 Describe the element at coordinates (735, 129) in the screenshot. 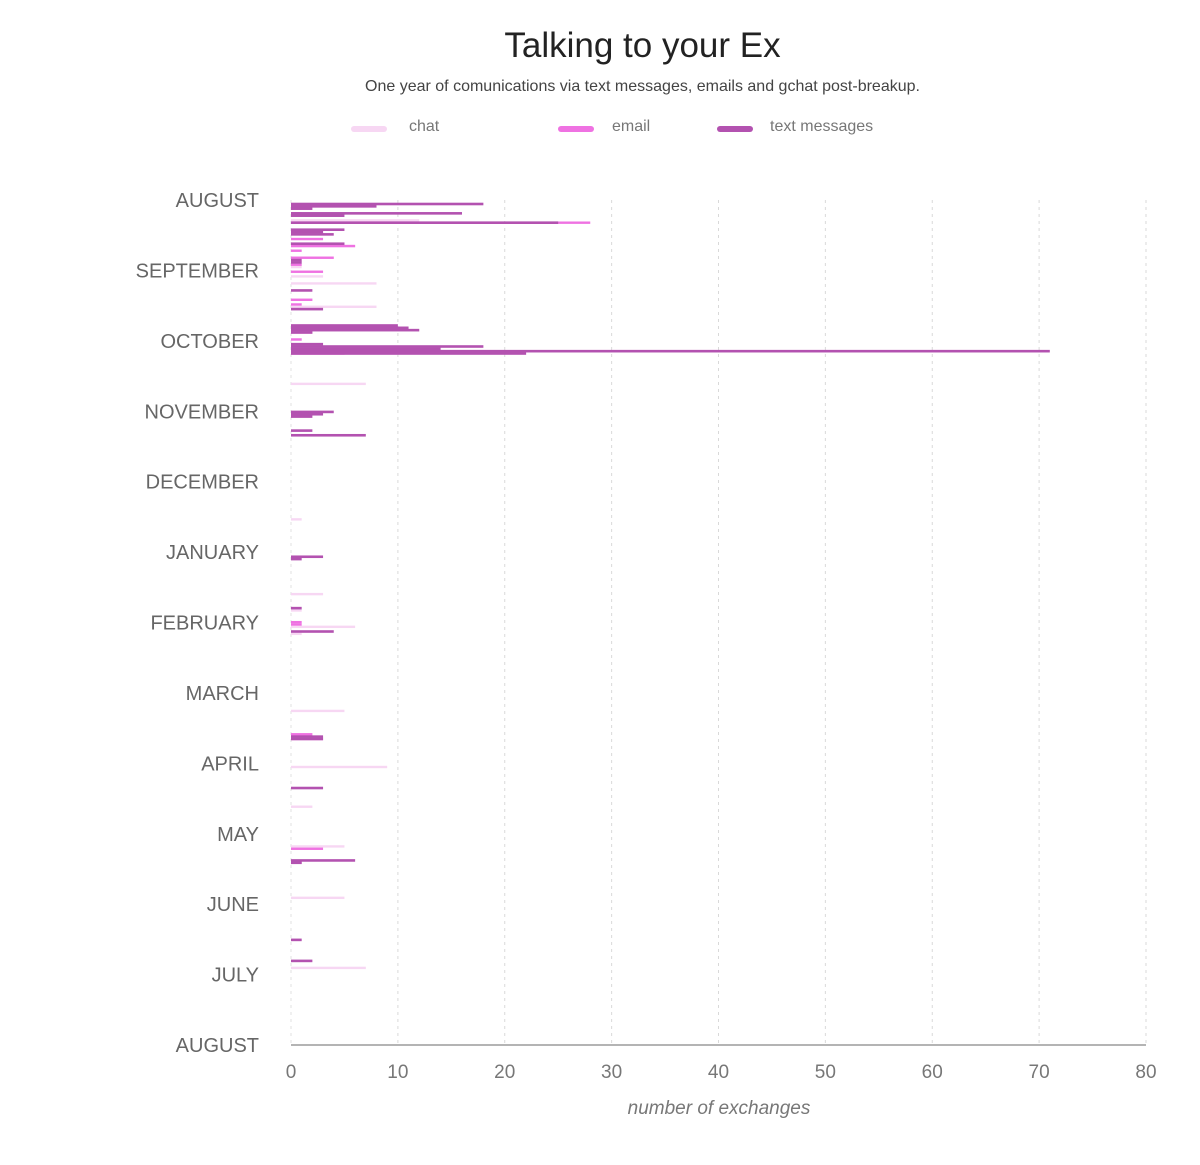

I see `legend-swatch-text-messages` at that location.